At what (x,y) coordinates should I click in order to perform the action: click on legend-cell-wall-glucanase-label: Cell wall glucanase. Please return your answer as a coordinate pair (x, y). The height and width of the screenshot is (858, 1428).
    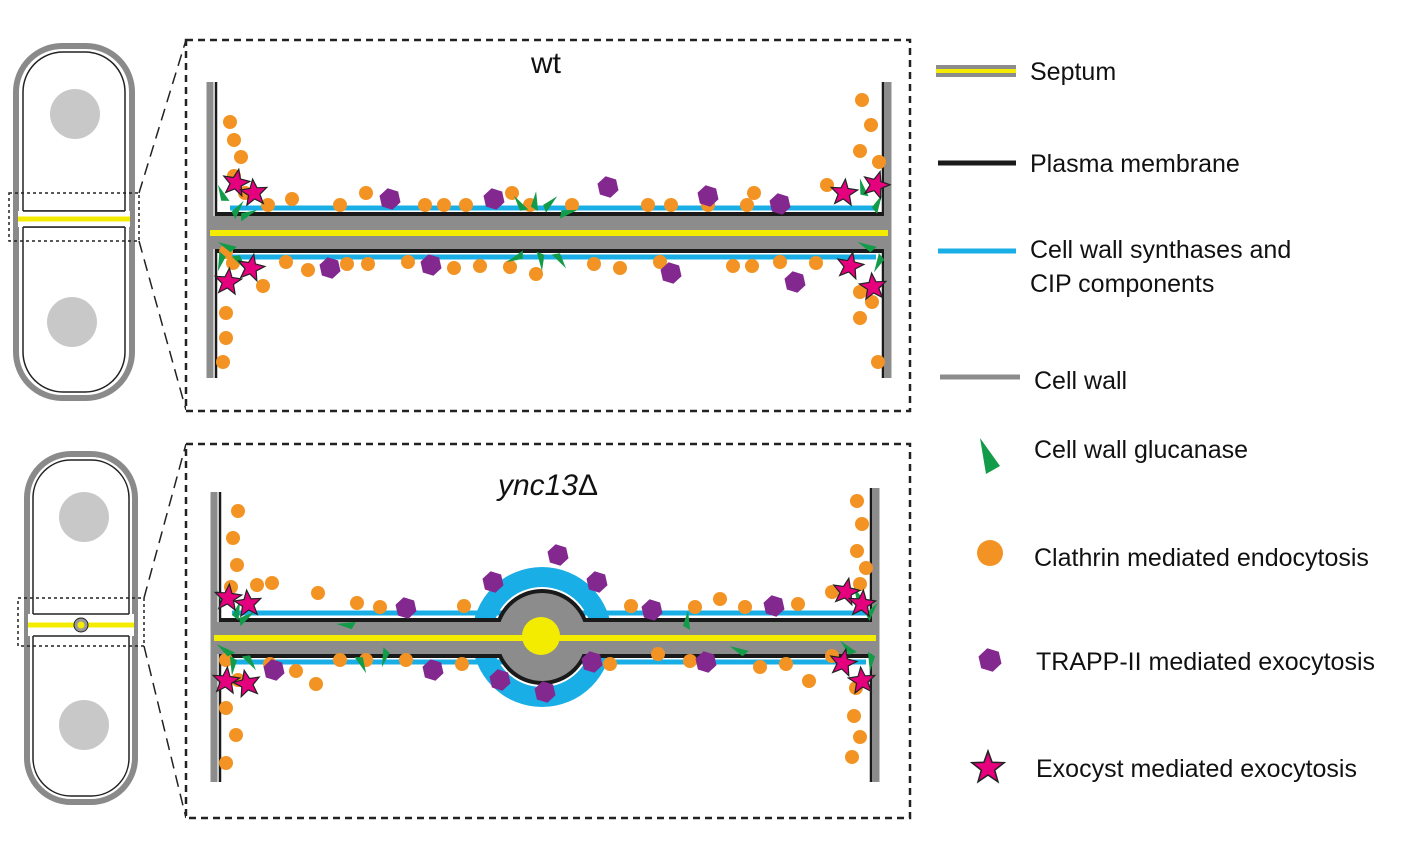
    Looking at the image, I should click on (1141, 450).